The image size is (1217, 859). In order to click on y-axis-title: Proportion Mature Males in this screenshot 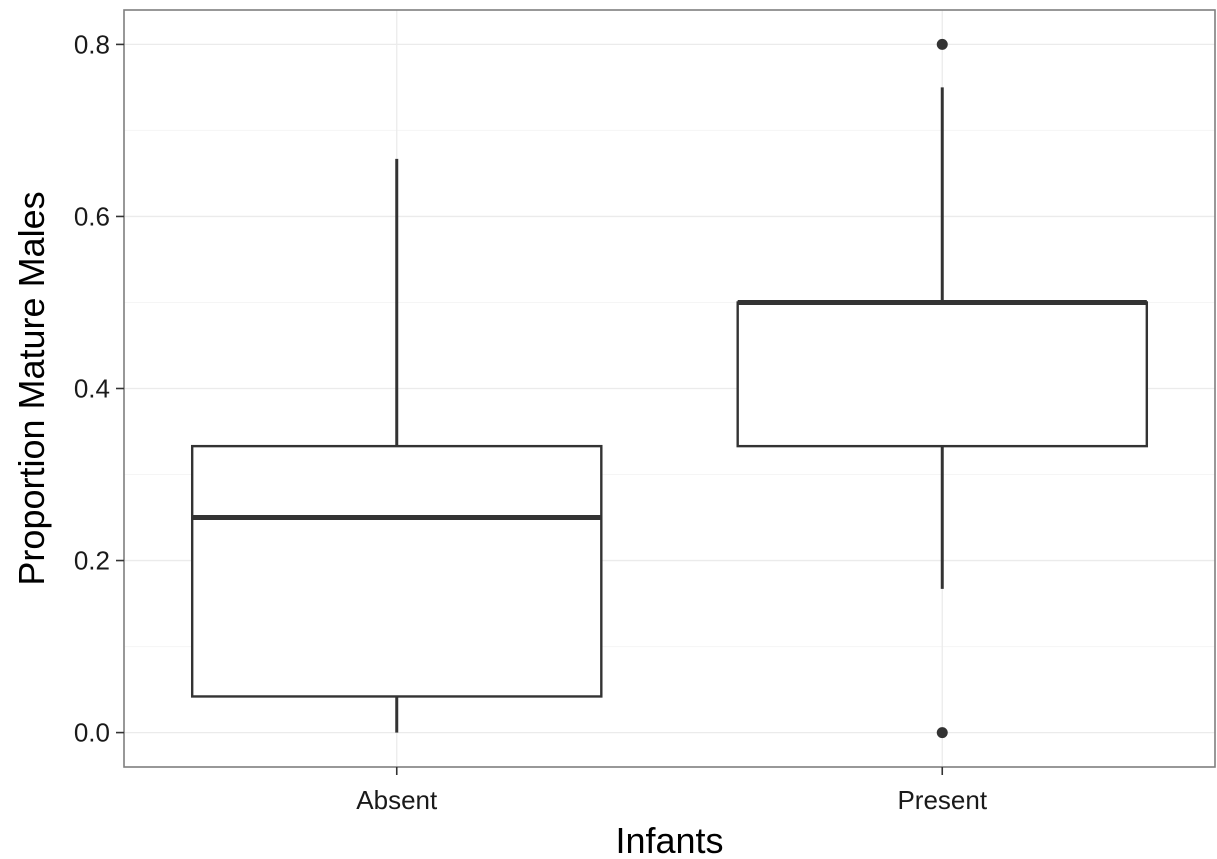, I will do `click(31, 388)`.